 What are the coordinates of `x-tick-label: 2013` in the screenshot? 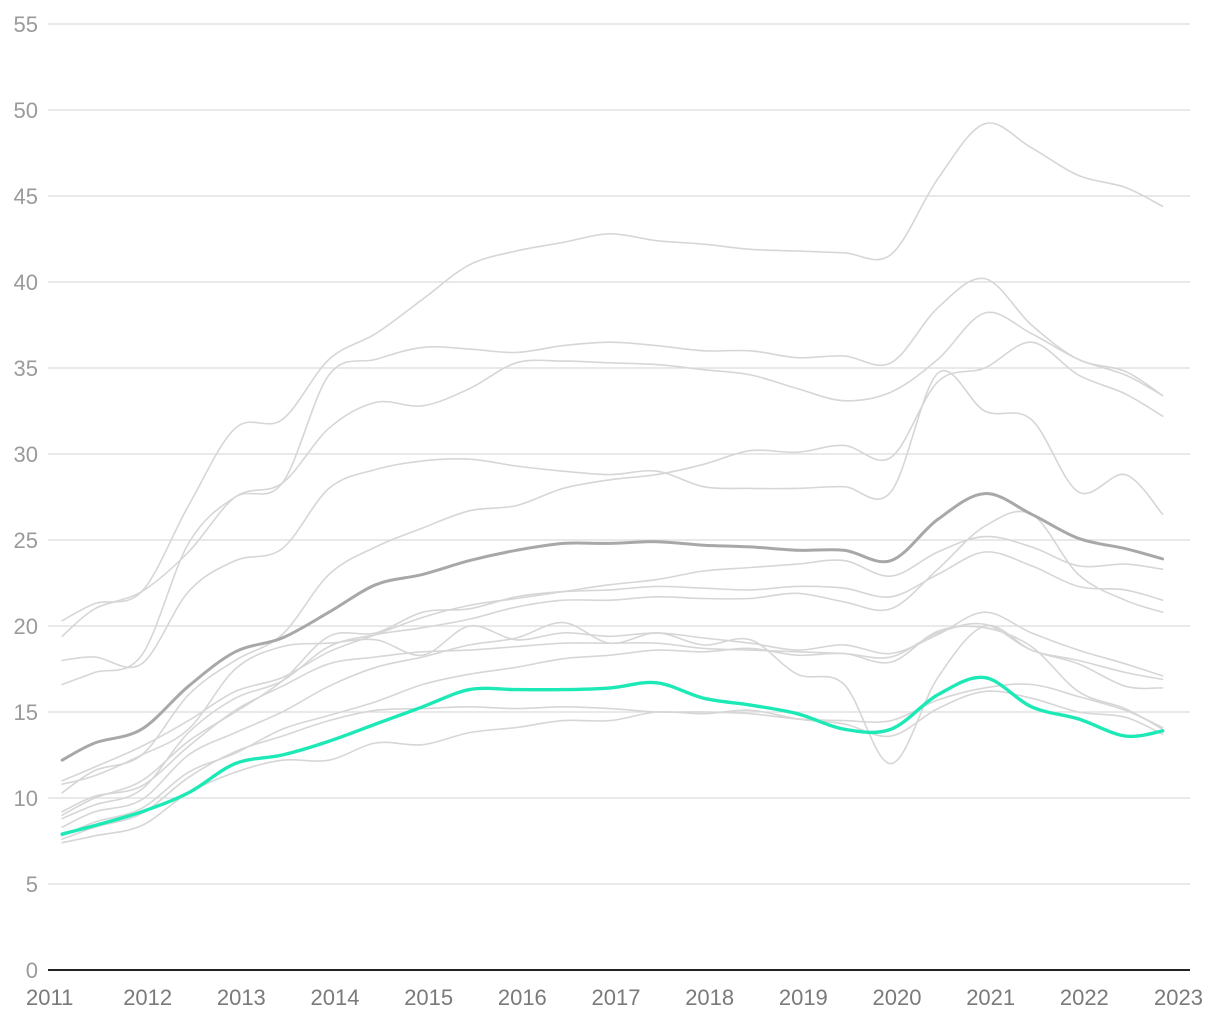 It's located at (241, 997).